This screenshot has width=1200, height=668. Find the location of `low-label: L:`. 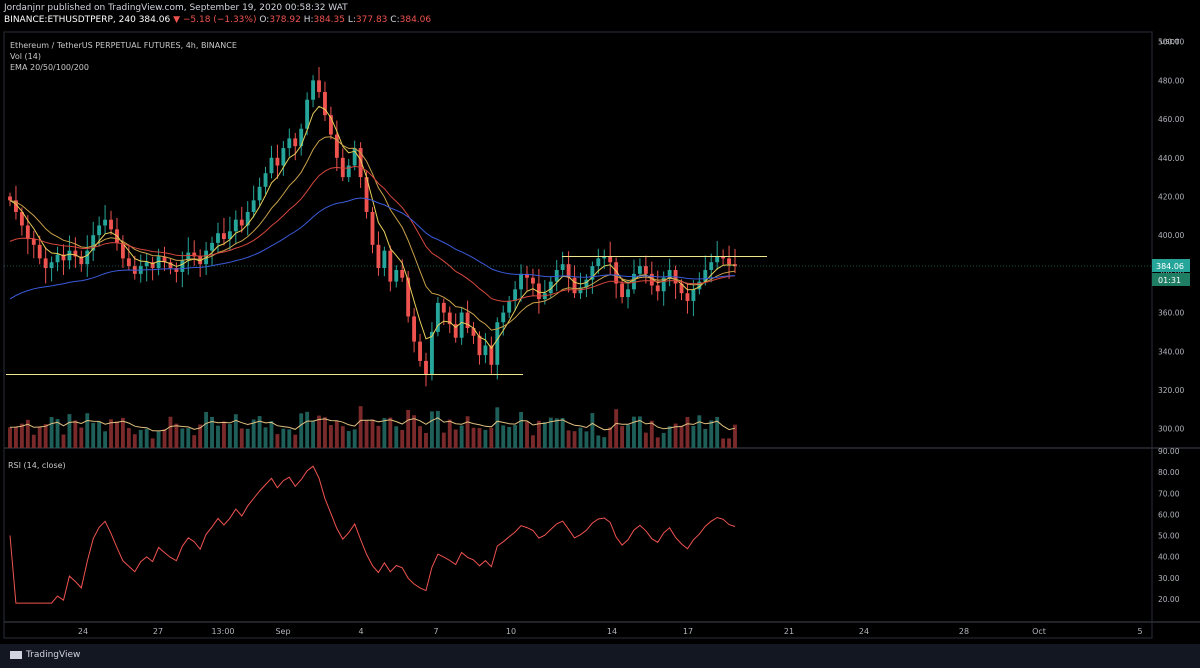

low-label: L: is located at coordinates (351, 20).